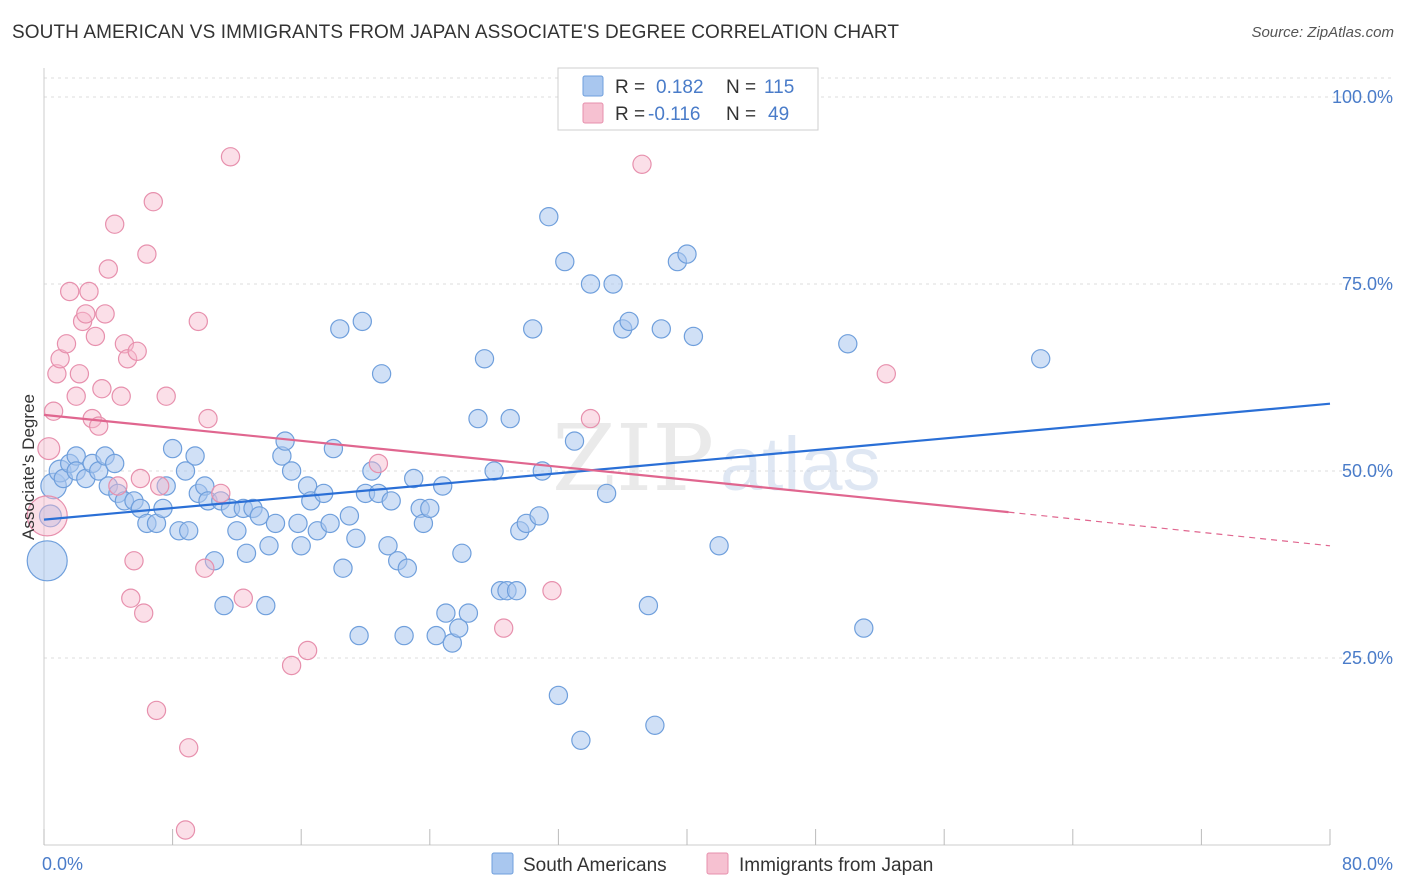  Describe the element at coordinates (1367, 284) in the screenshot. I see `y-tick-label-1: 75.0%` at that location.